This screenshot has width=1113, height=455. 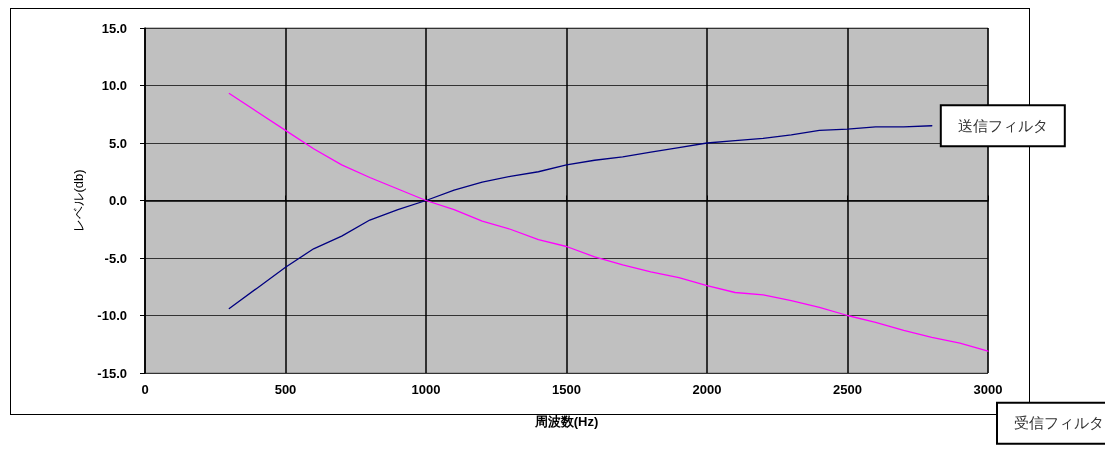 What do you see at coordinates (988, 389) in the screenshot?
I see `x-tick-label: 3000` at bounding box center [988, 389].